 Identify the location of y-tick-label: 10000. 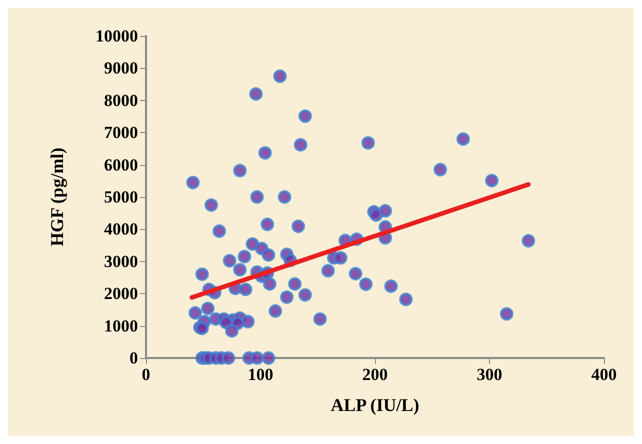
(117, 36).